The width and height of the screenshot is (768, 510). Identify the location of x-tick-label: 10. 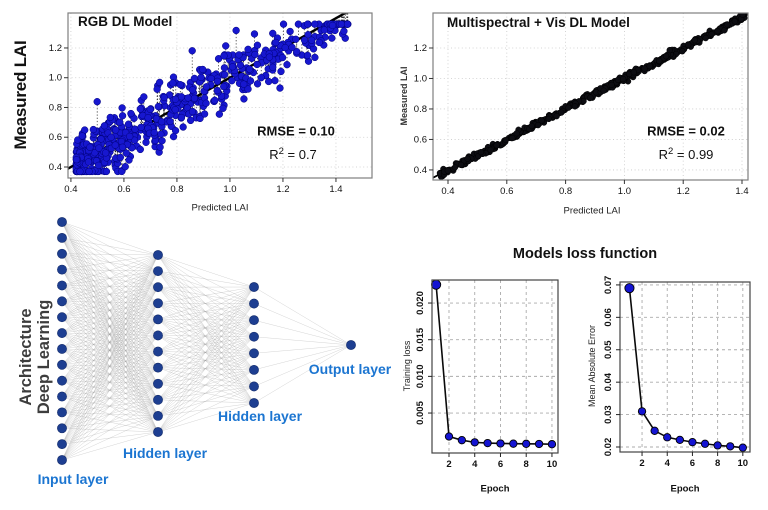
(552, 464).